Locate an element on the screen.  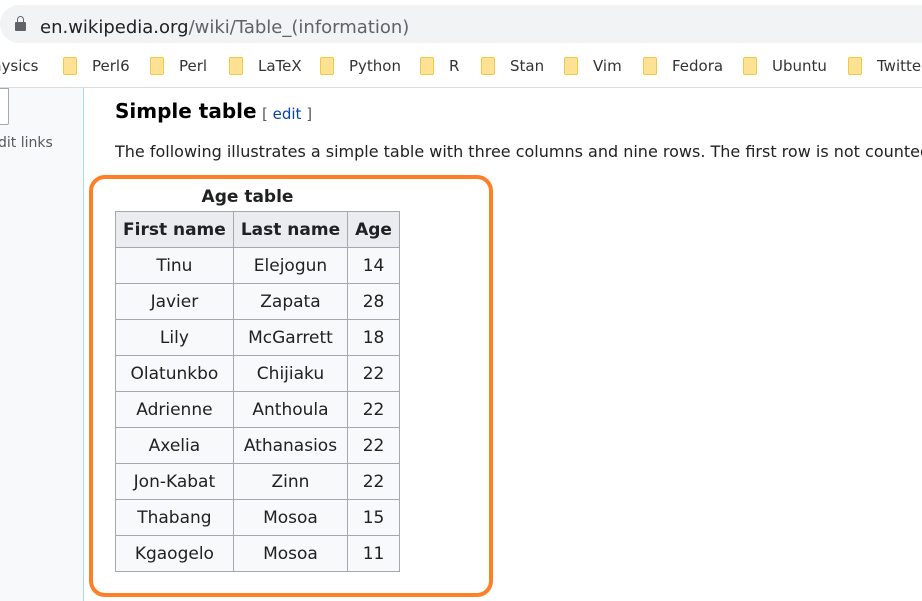
table-cell: Athanasios is located at coordinates (290, 445).